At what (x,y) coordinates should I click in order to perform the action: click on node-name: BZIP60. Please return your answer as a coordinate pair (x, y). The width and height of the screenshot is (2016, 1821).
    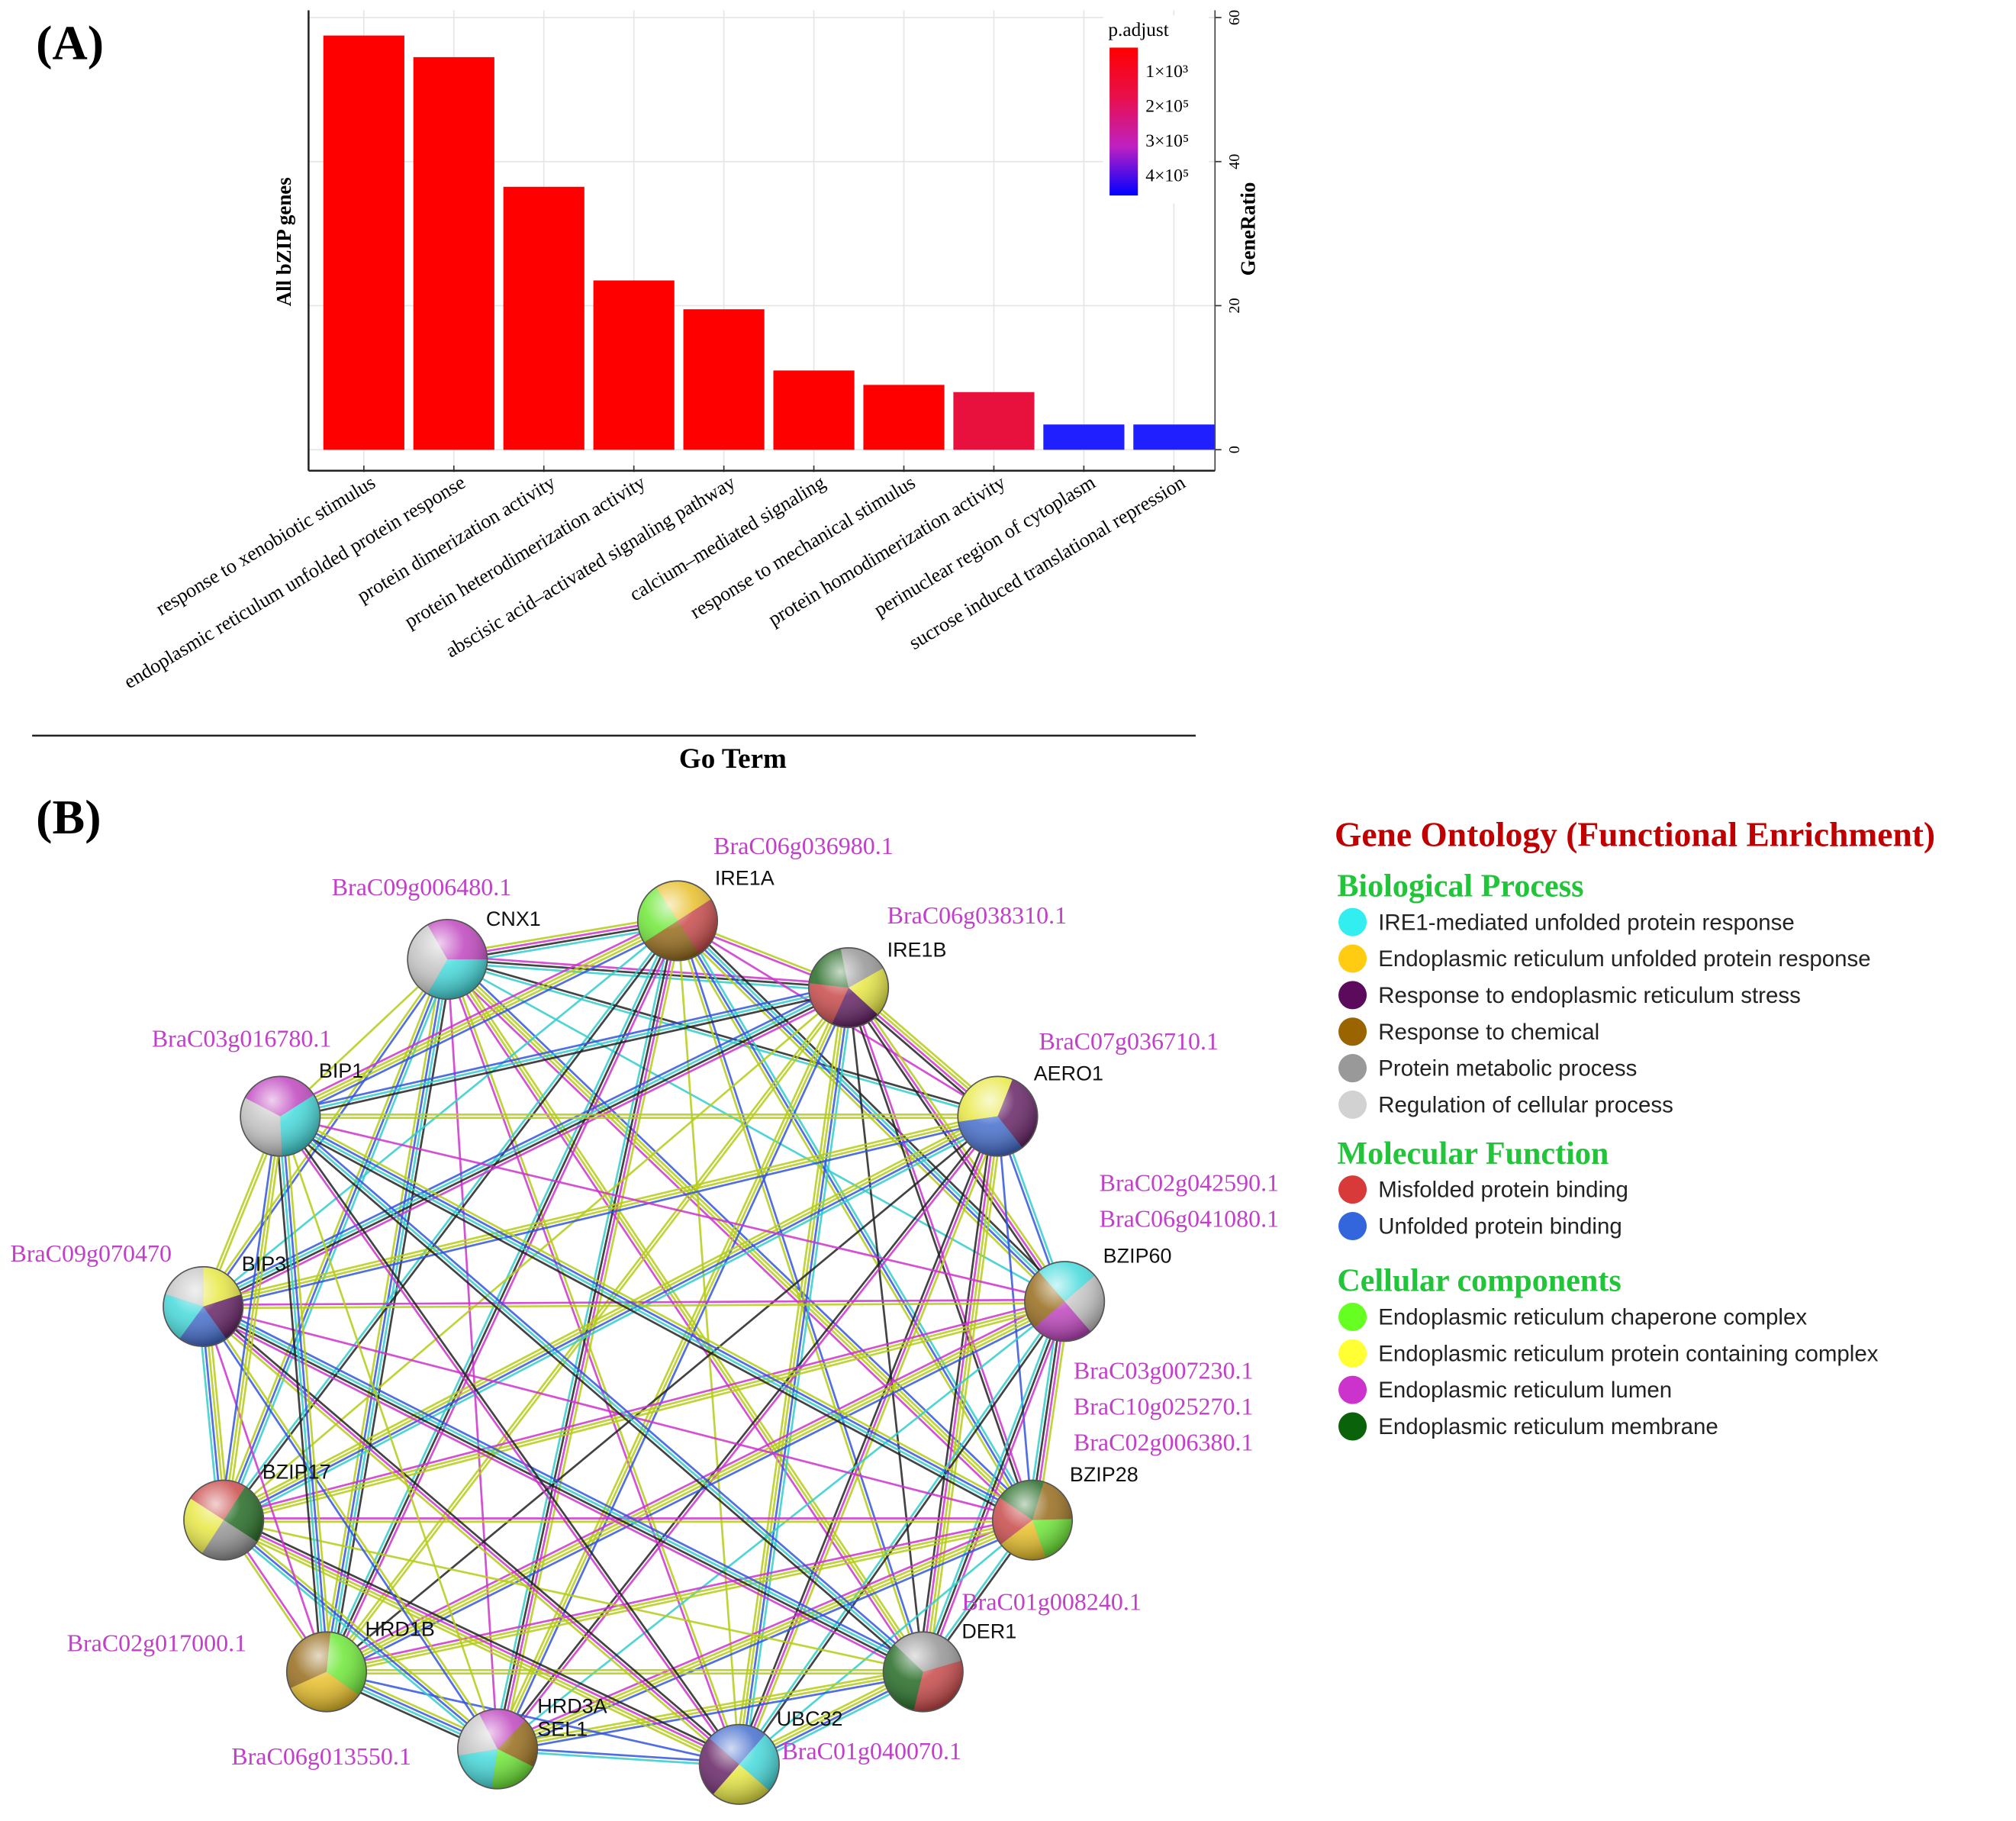
    Looking at the image, I should click on (1137, 1256).